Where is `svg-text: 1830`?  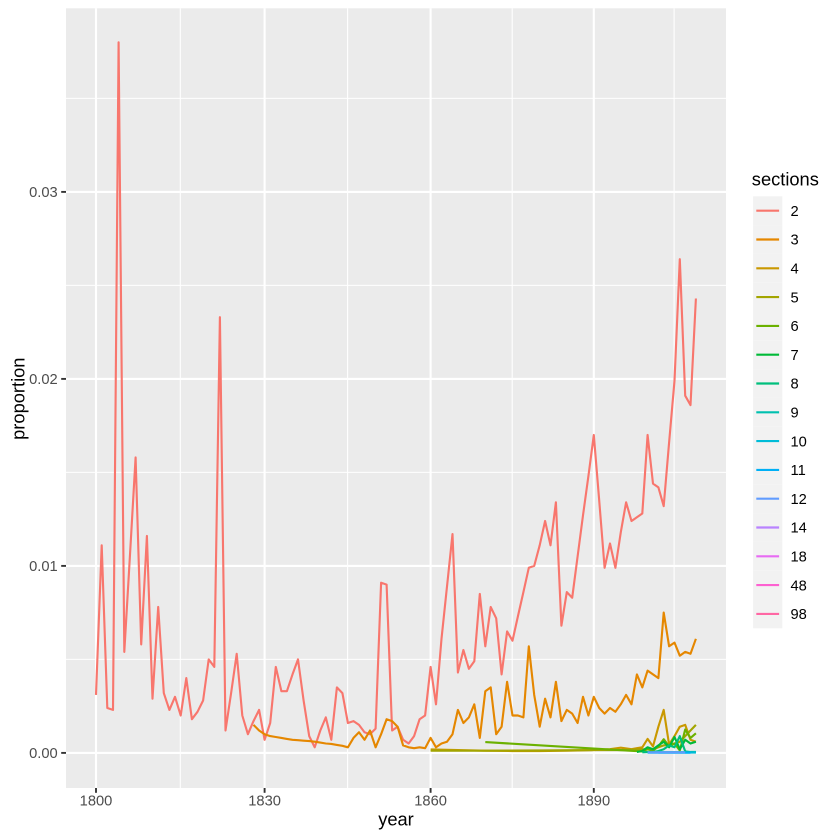
svg-text: 1830 is located at coordinates (264, 802).